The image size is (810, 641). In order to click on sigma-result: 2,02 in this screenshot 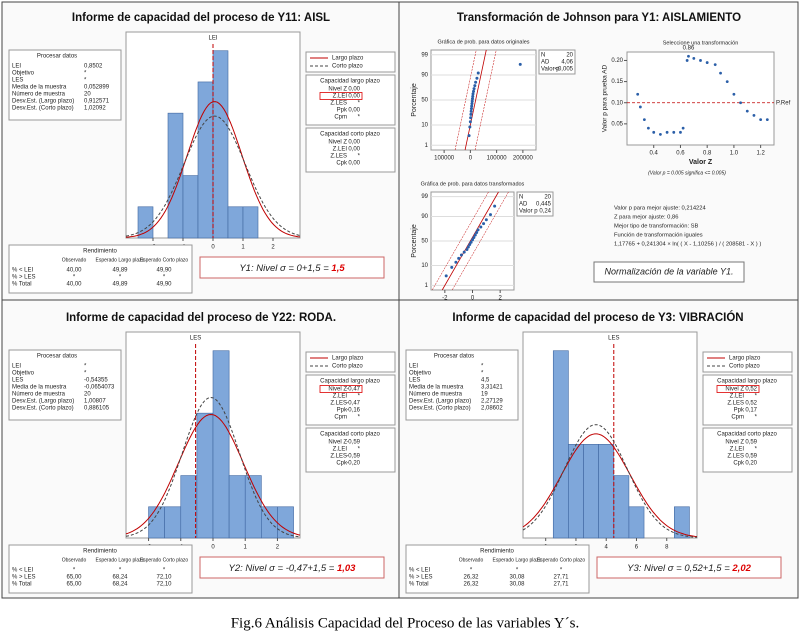, I will do `click(741, 568)`.